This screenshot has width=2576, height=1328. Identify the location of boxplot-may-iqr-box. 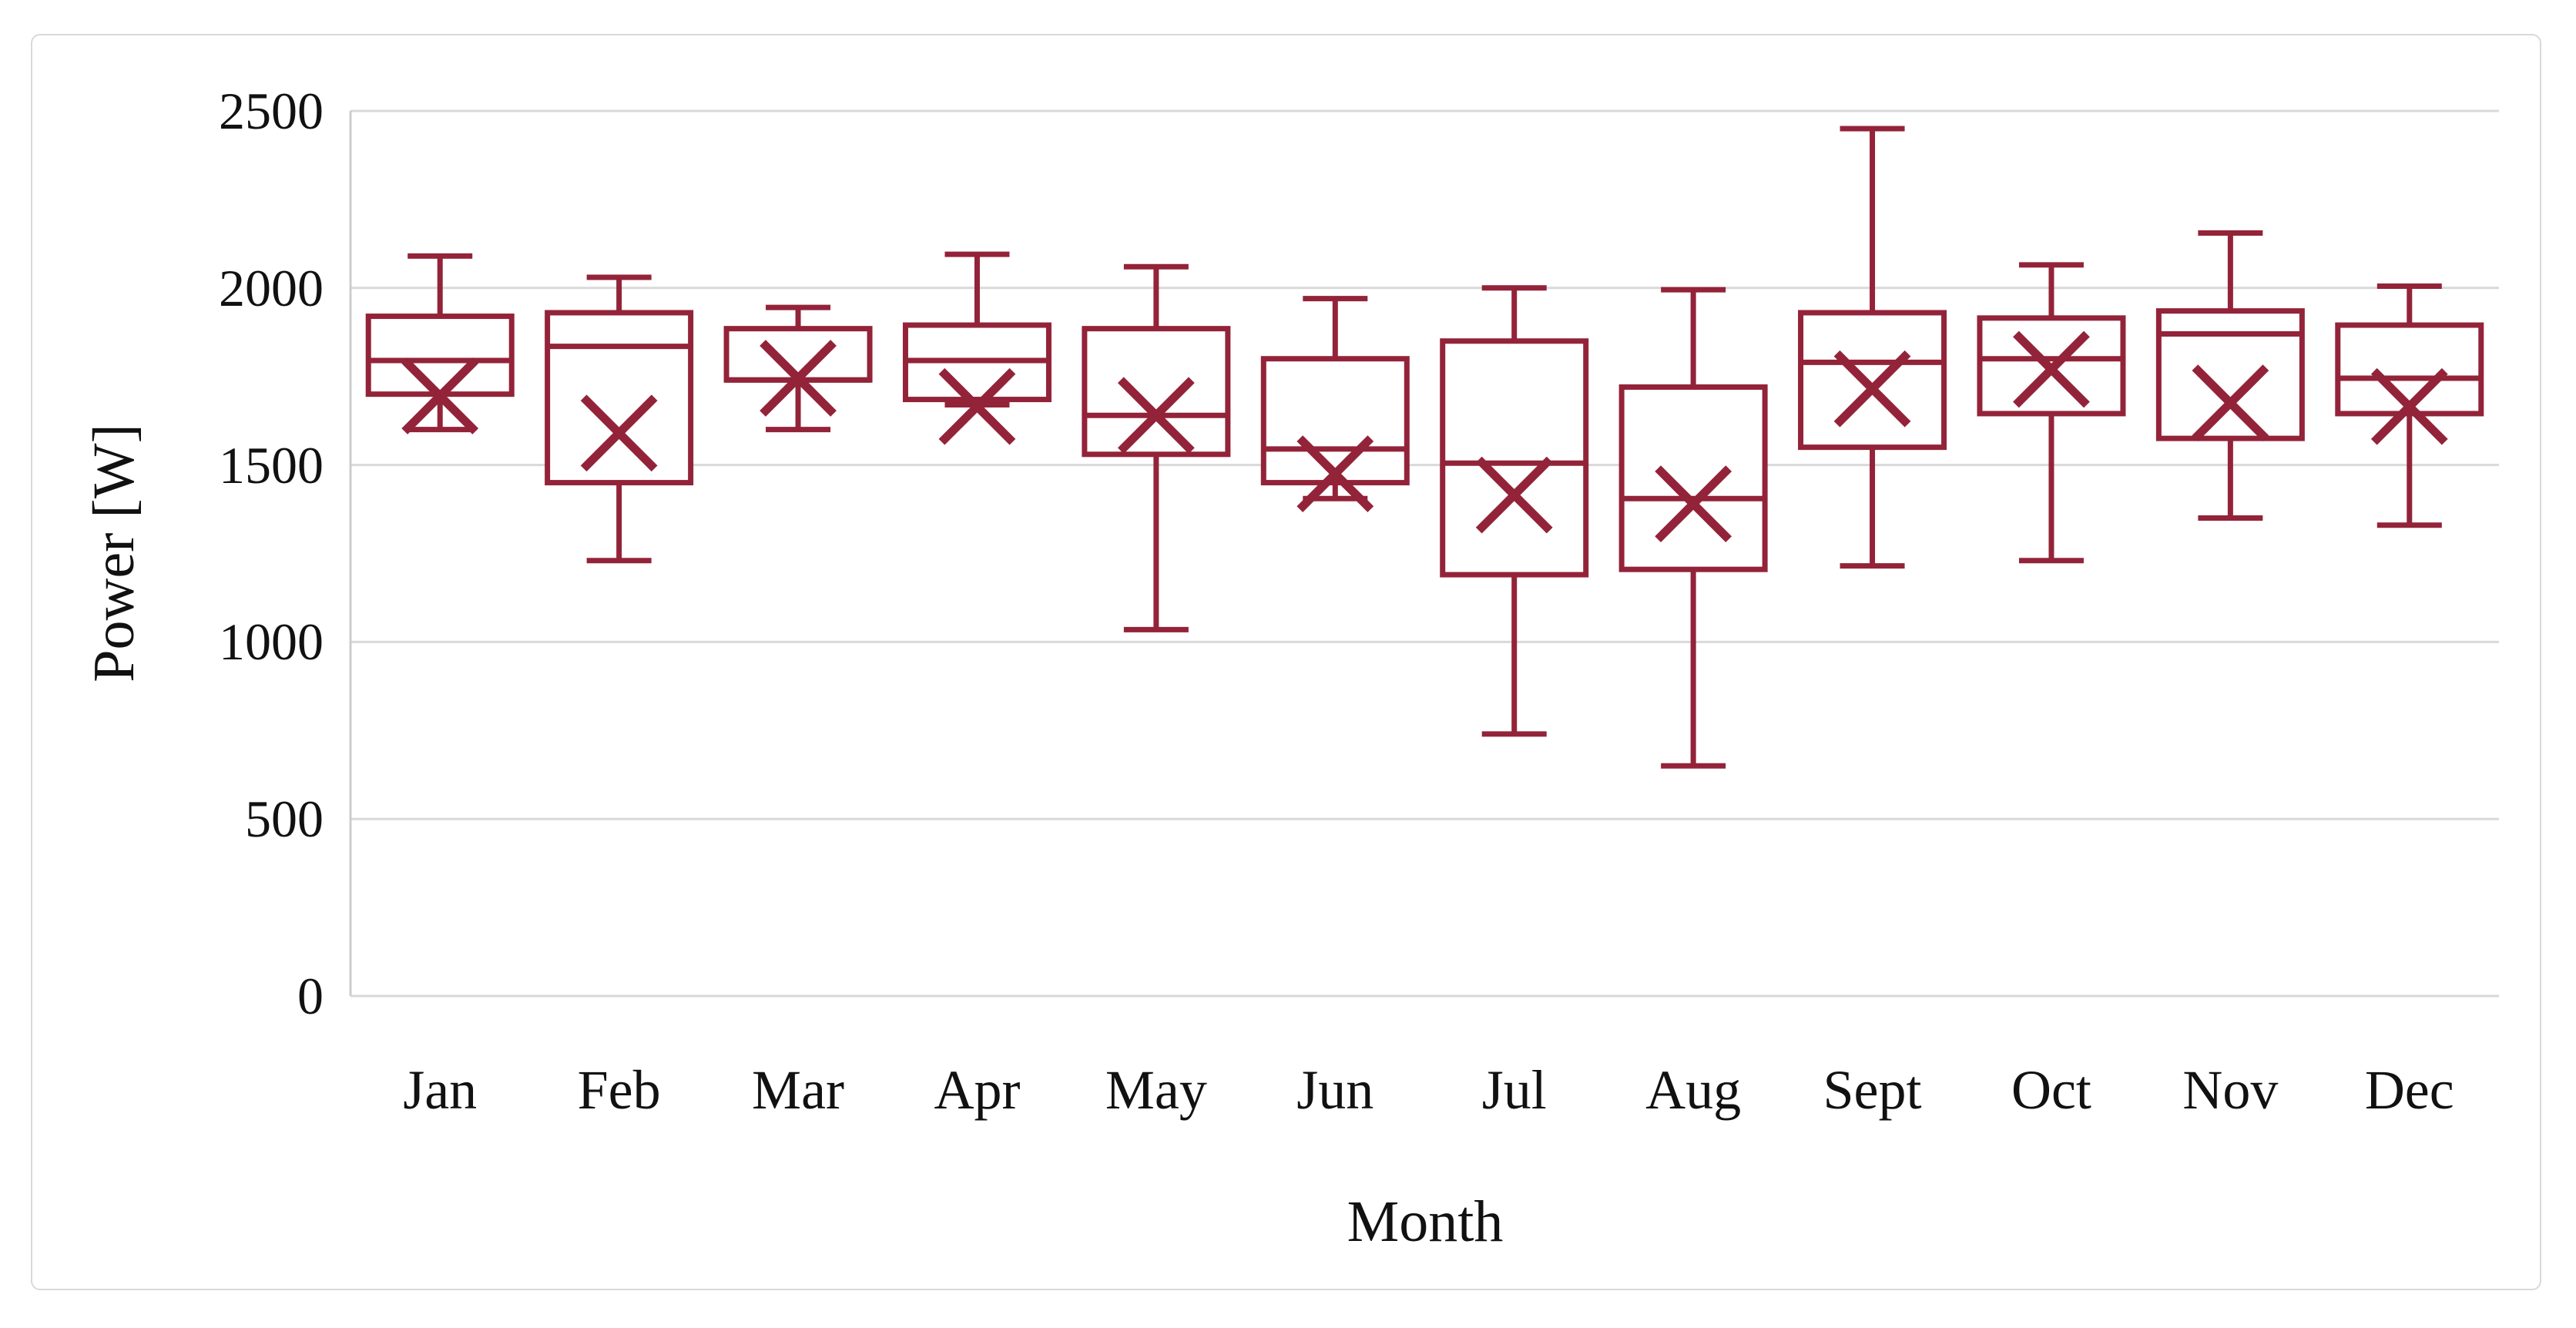
(1156, 392).